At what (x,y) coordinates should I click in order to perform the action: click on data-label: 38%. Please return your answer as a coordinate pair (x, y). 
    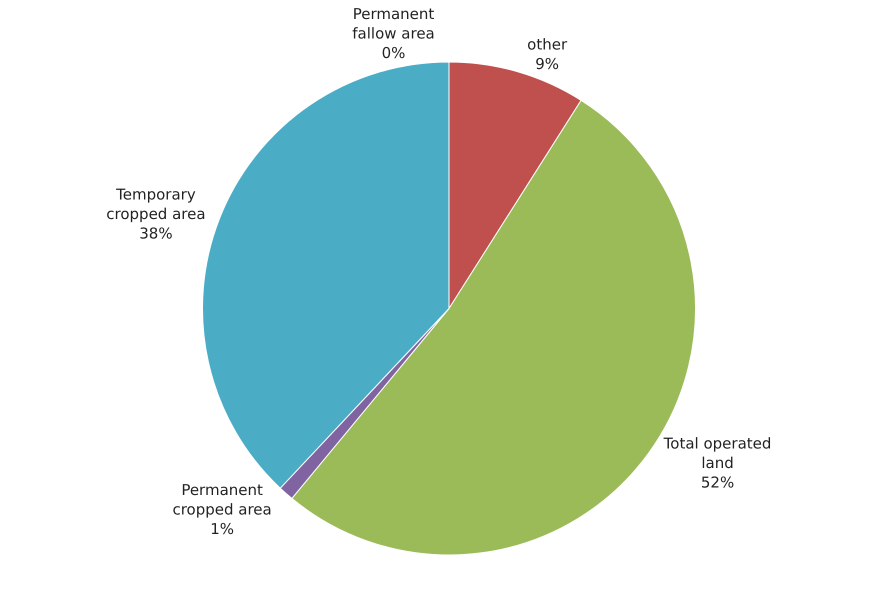
    Looking at the image, I should click on (156, 233).